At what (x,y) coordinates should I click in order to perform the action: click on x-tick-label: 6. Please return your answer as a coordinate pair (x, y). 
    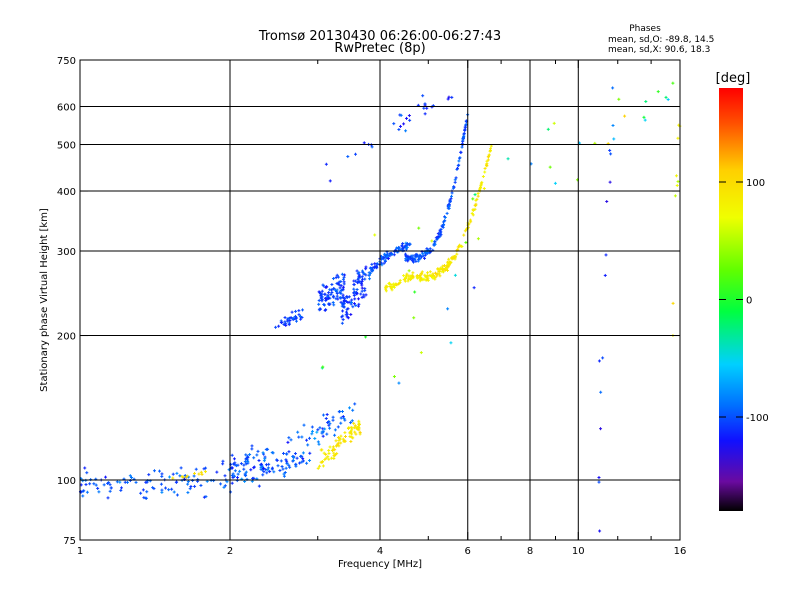
    Looking at the image, I should click on (468, 551).